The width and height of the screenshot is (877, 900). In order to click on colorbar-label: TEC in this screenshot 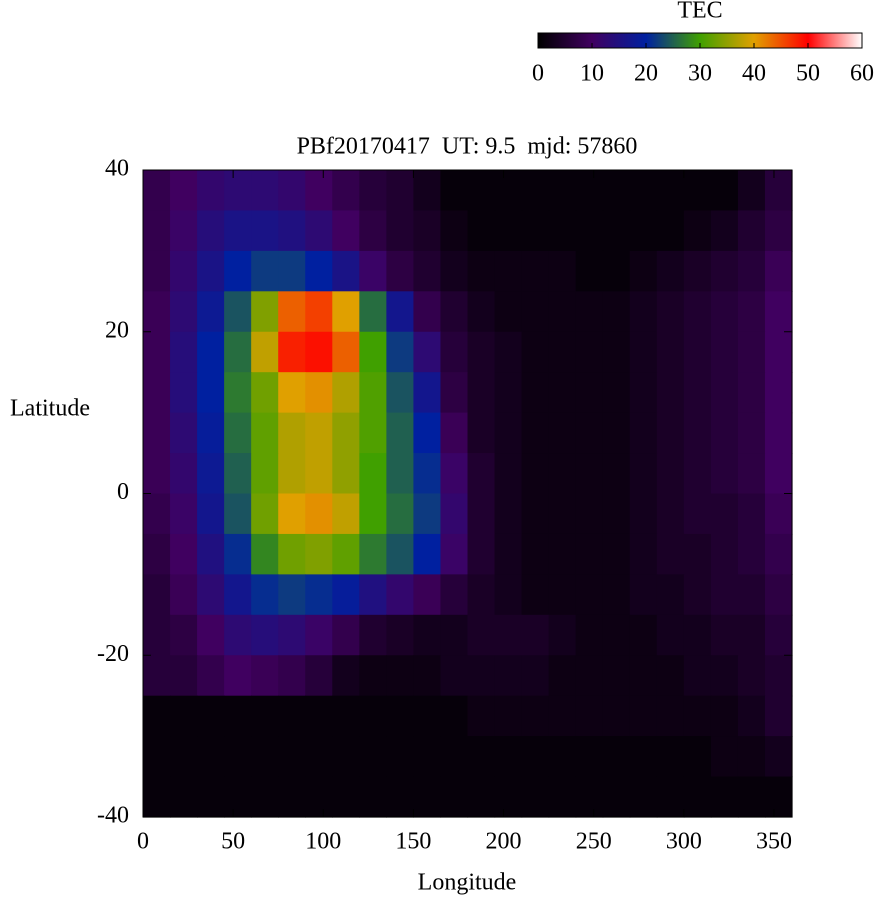, I will do `click(699, 12)`.